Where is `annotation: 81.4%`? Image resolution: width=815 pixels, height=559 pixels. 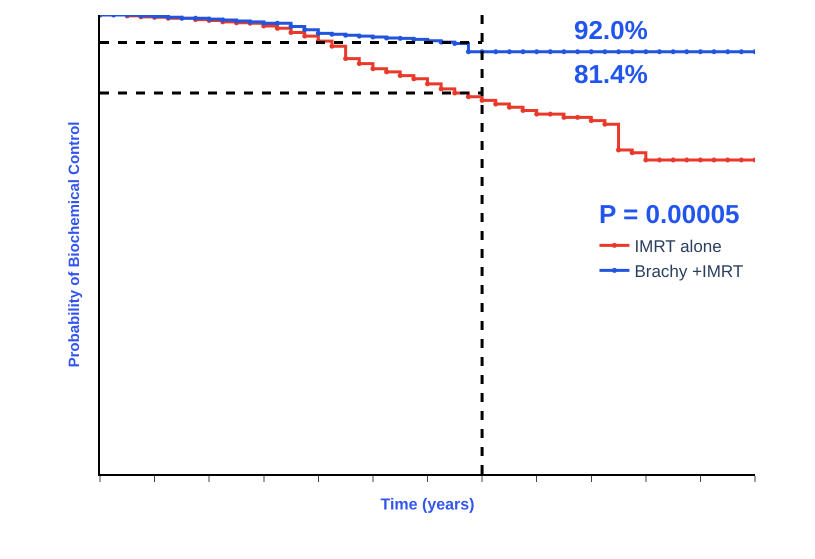
annotation: 81.4% is located at coordinates (611, 74).